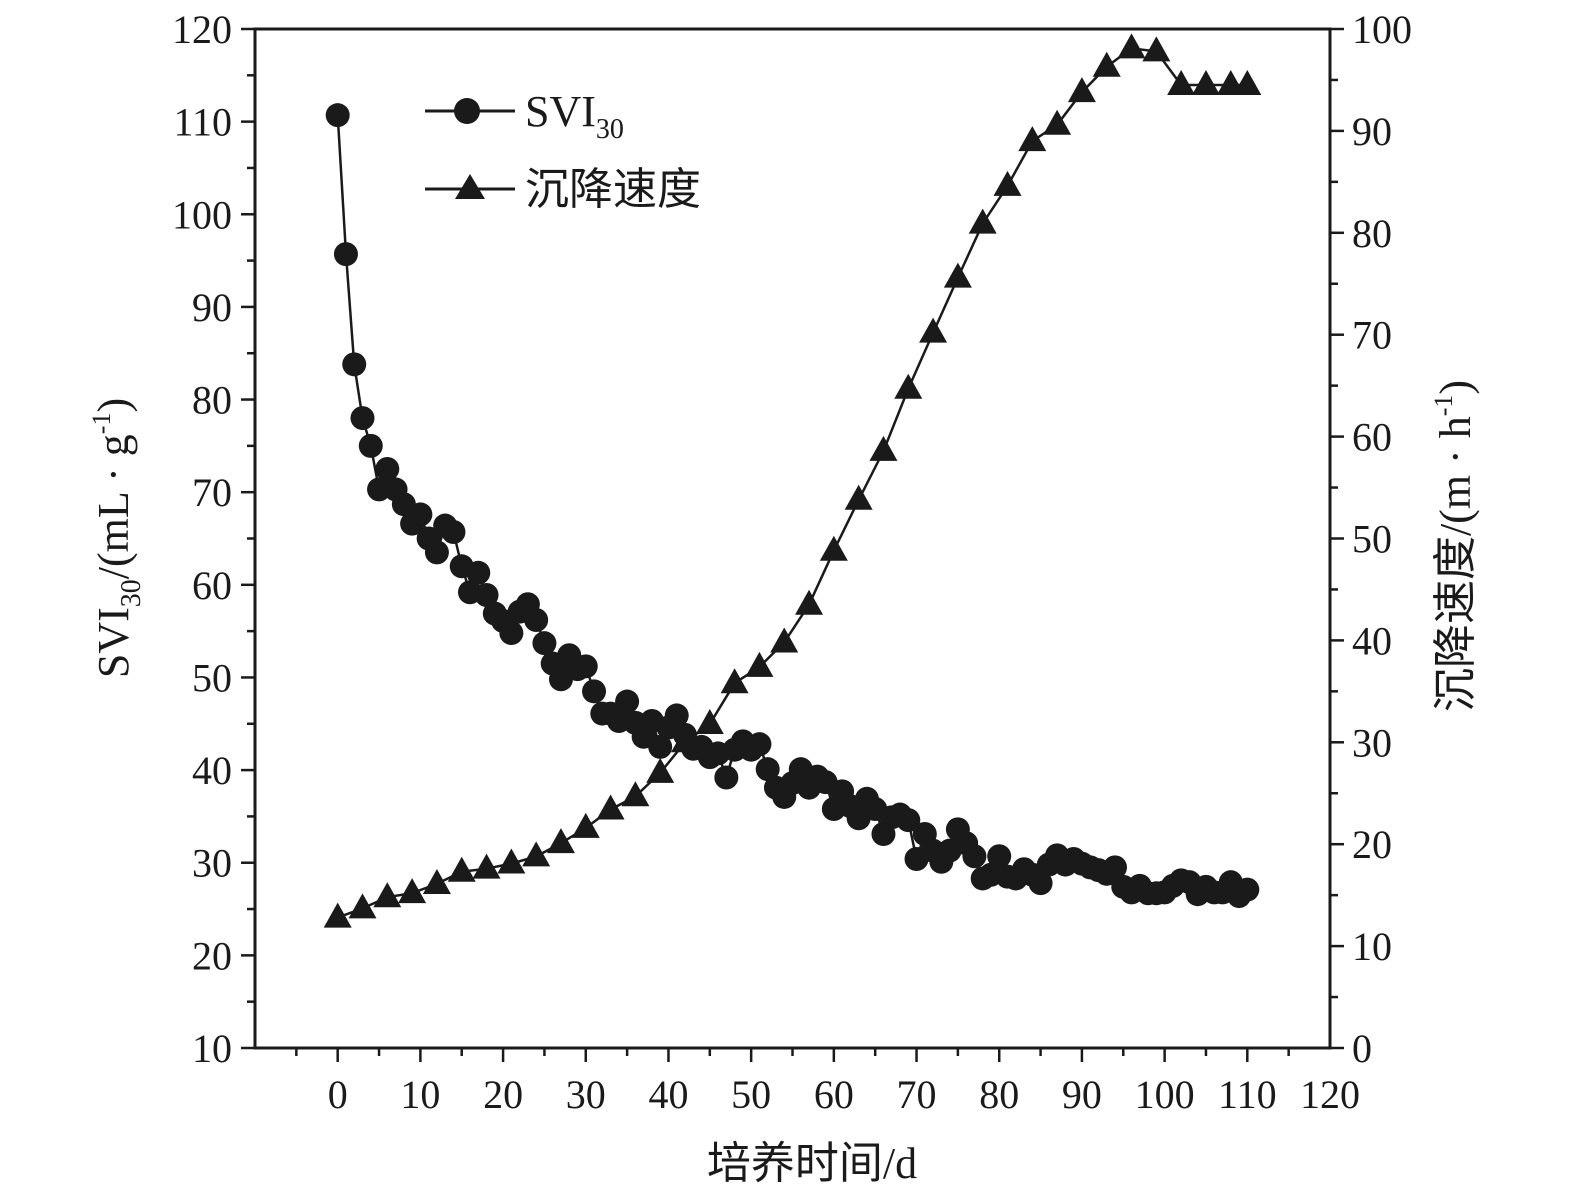 Image resolution: width=1575 pixels, height=1201 pixels. What do you see at coordinates (586, 1094) in the screenshot?
I see `x-tick-label: 30` at bounding box center [586, 1094].